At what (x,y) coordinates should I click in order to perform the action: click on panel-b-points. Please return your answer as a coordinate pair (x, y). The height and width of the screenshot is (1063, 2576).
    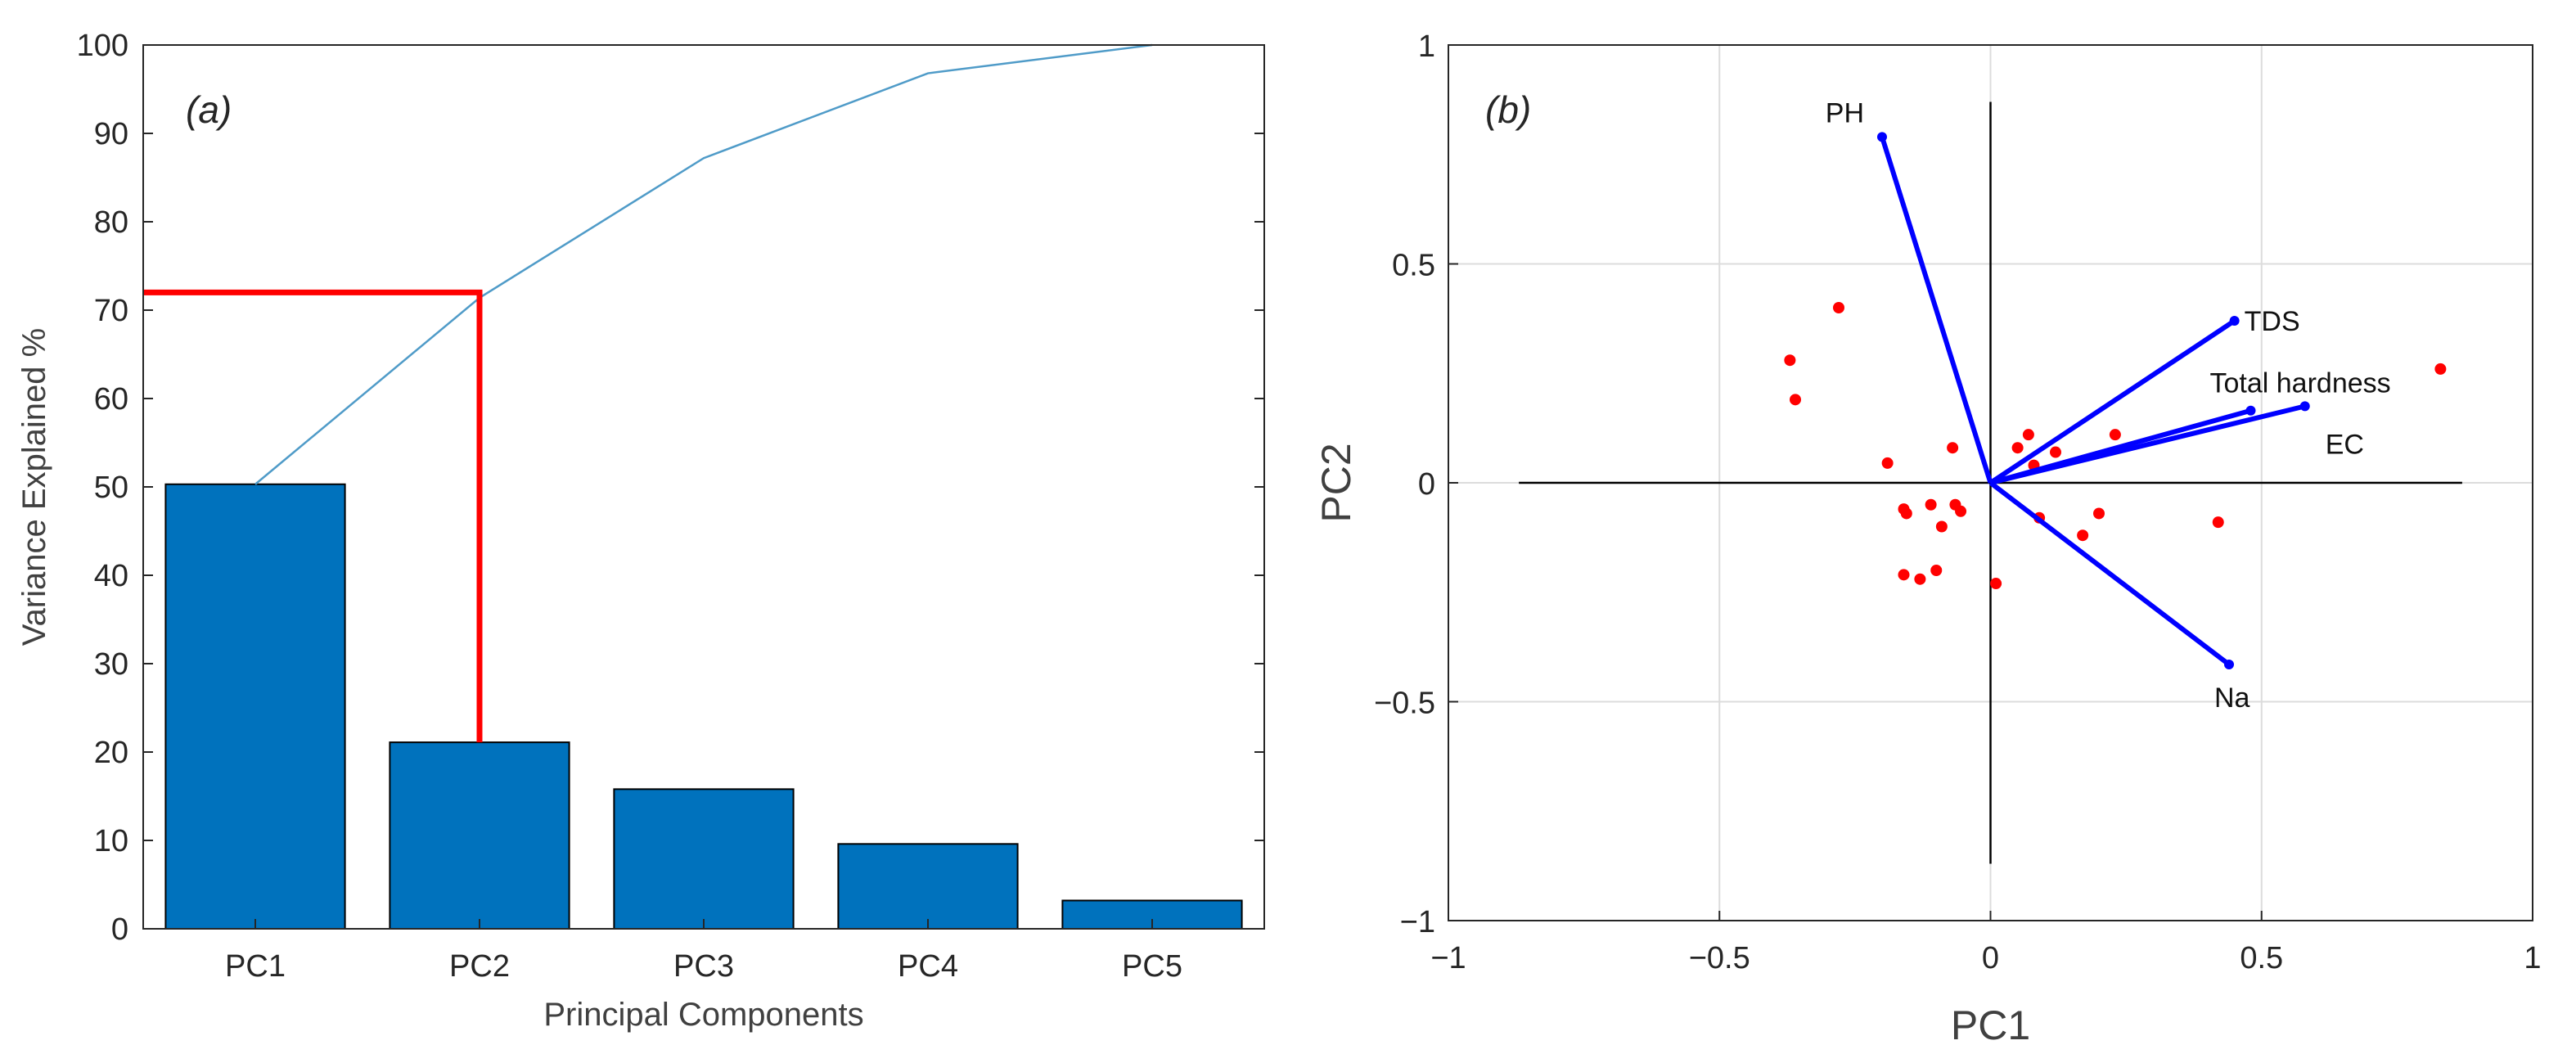
    Looking at the image, I should click on (2115, 446).